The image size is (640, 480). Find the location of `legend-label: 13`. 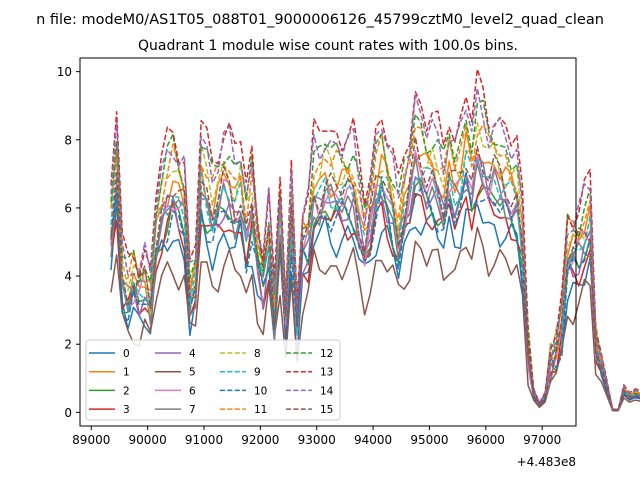

legend-label: 13 is located at coordinates (326, 373).